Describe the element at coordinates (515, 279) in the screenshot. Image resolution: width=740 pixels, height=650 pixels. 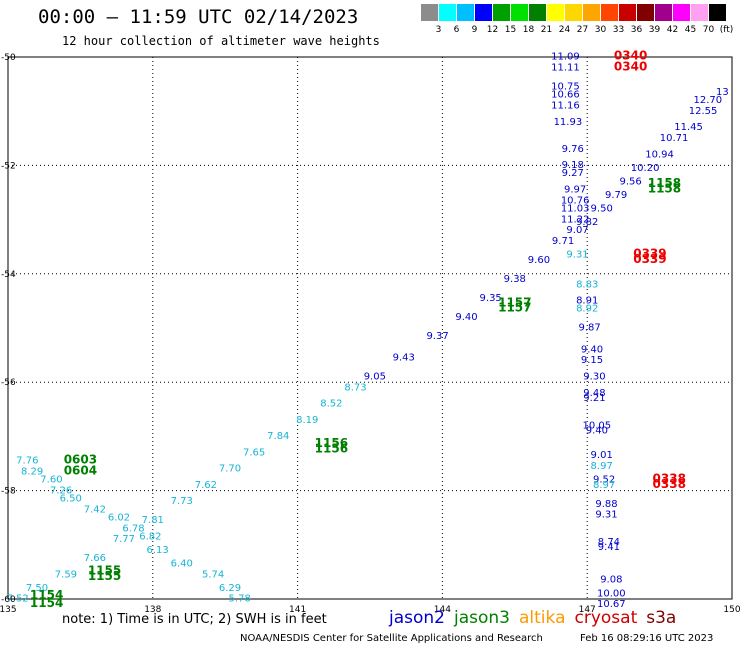
I see `swh-value: 9.38` at that location.